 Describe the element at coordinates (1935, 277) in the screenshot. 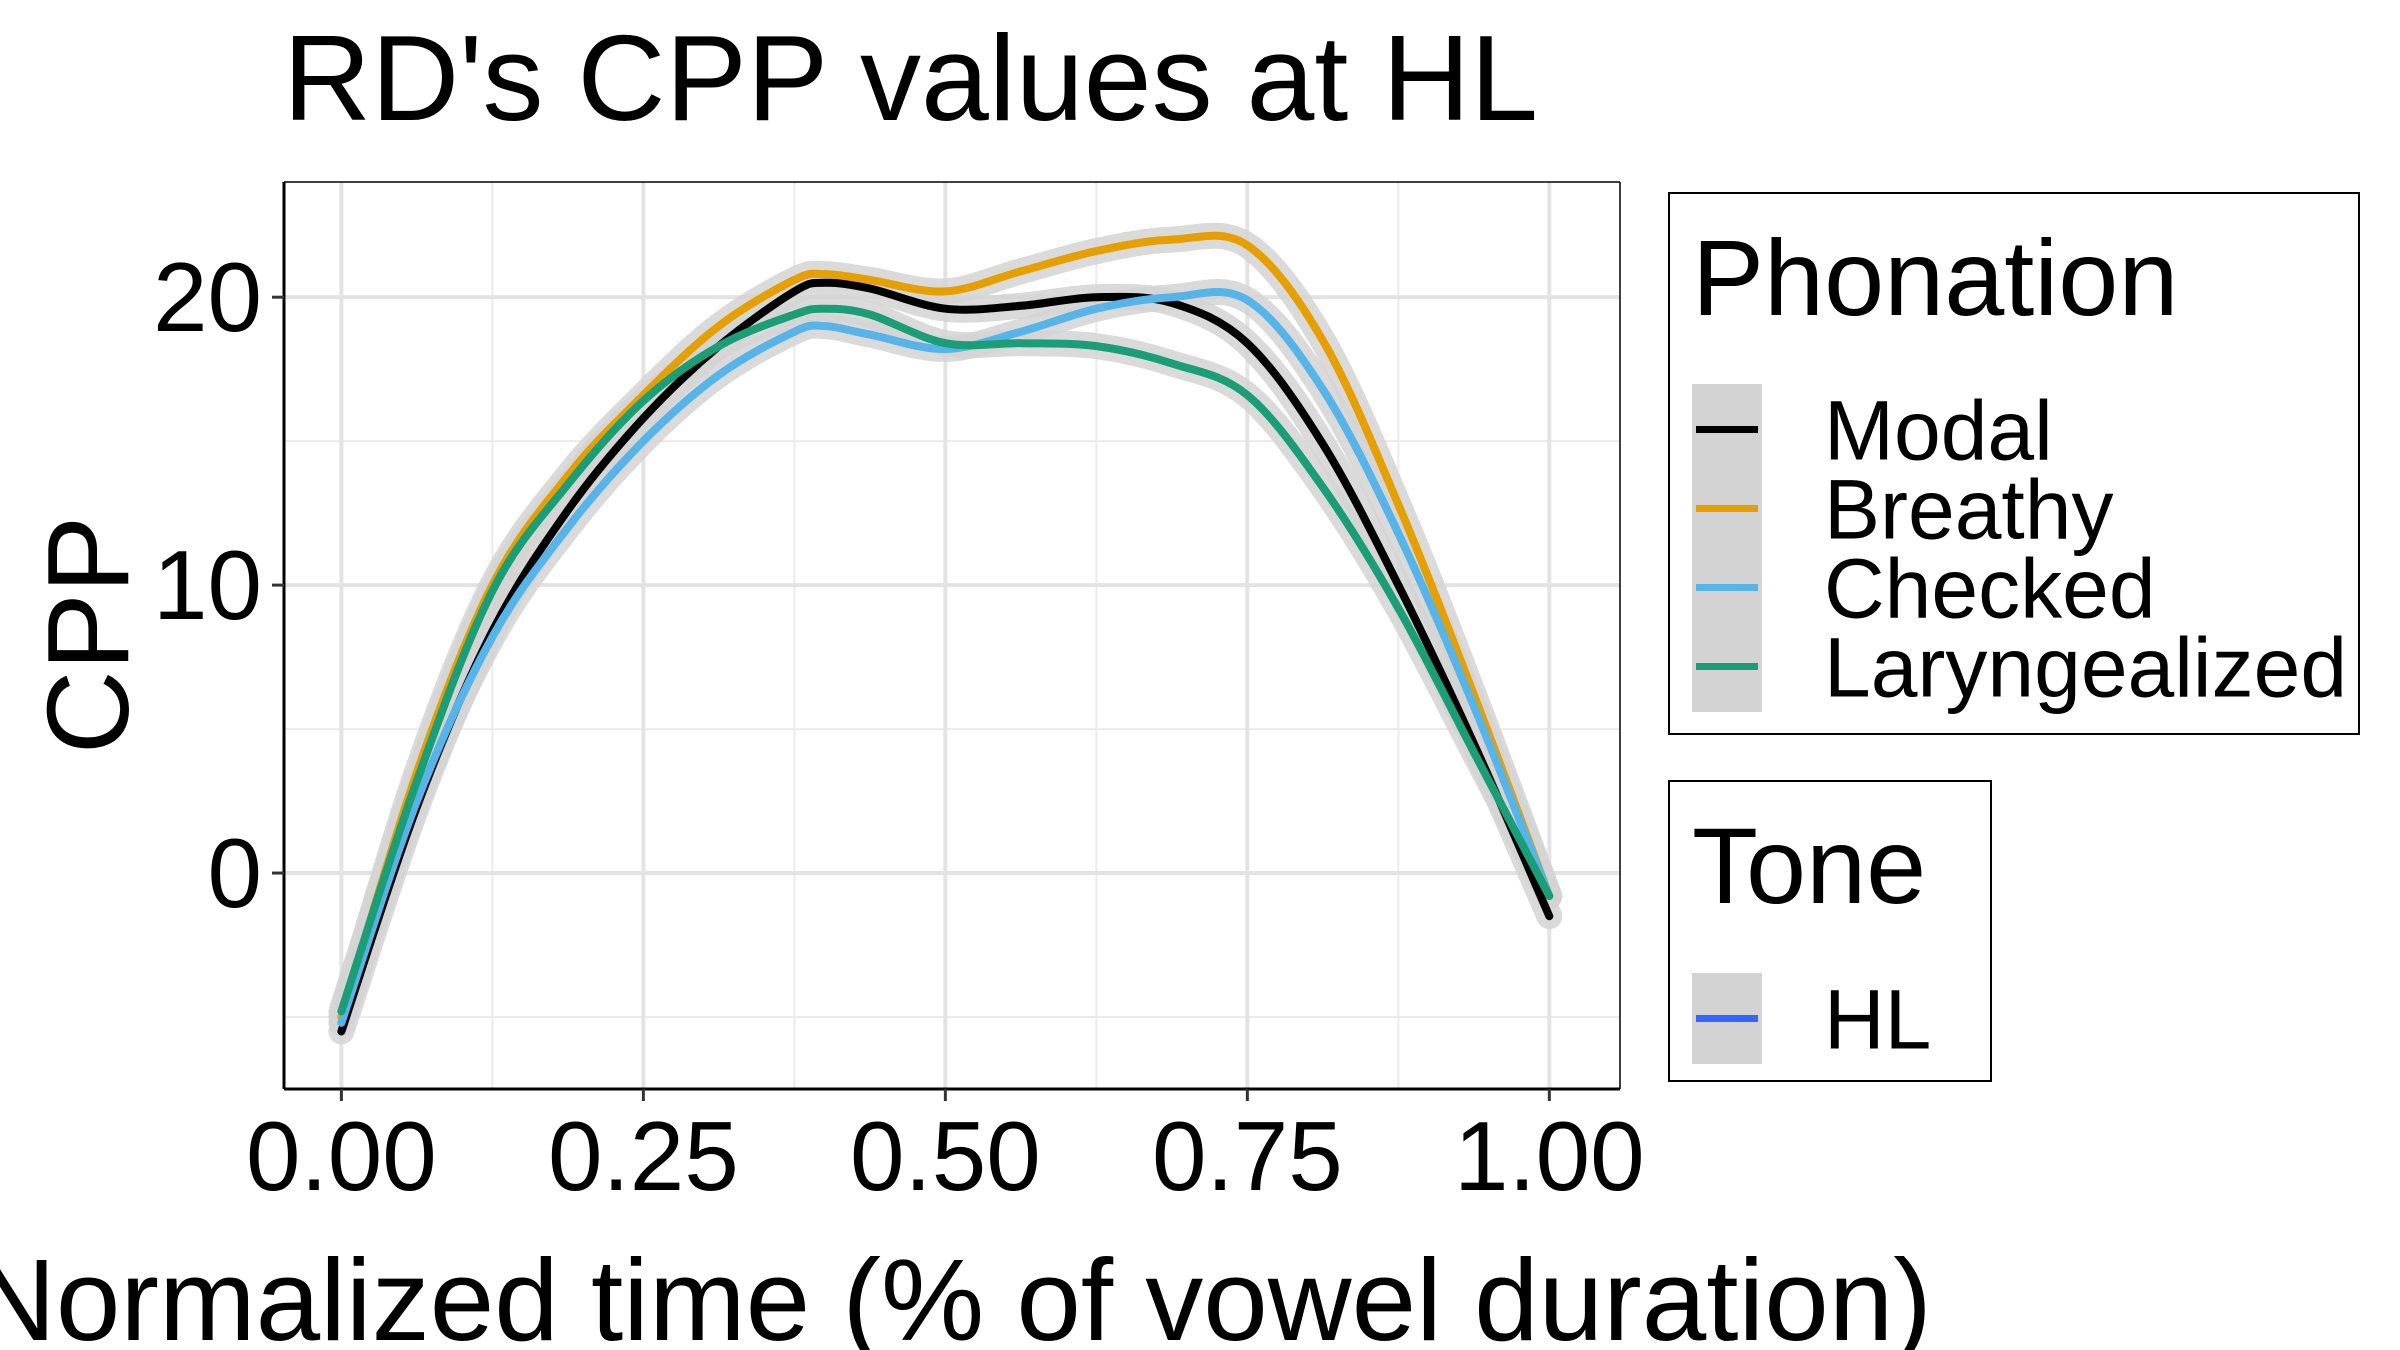

I see `legend-phonation-title: Phonation` at that location.